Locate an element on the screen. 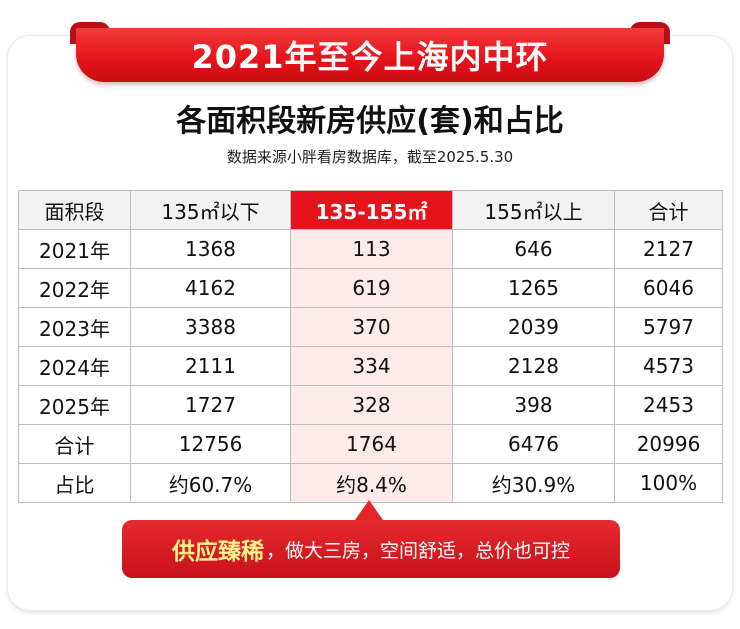  table-cell: 2021年 is located at coordinates (74, 249).